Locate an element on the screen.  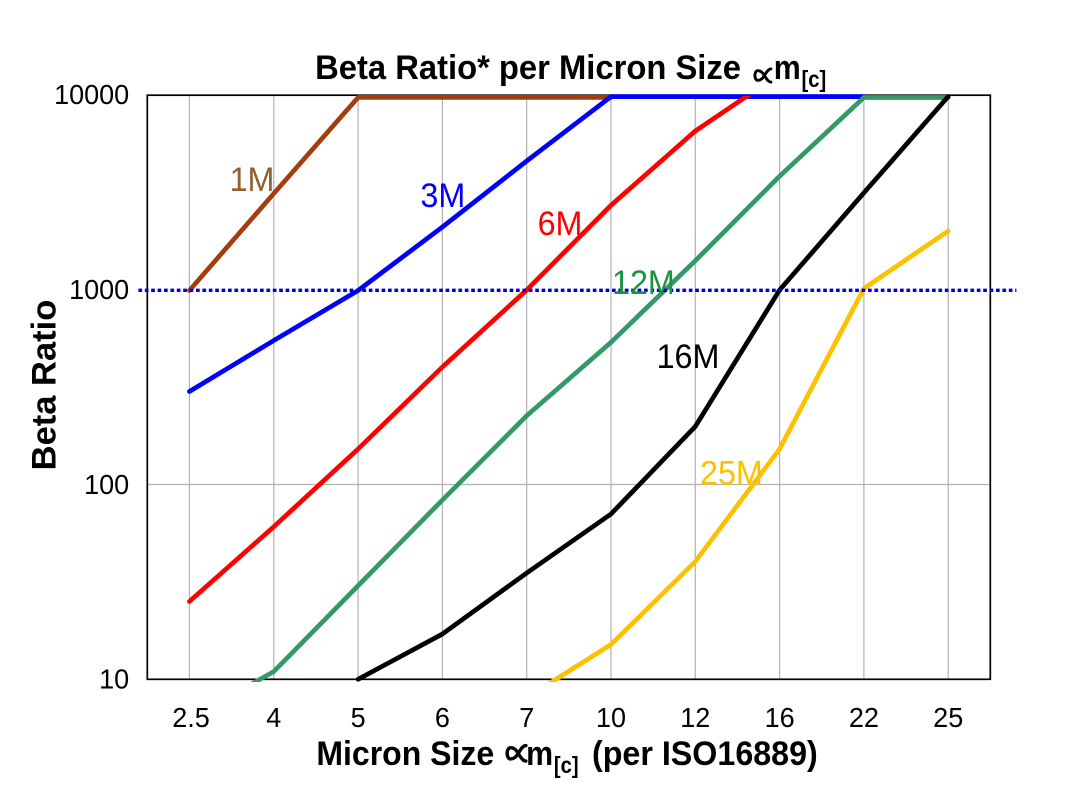
svg-text: 22 is located at coordinates (864, 718).